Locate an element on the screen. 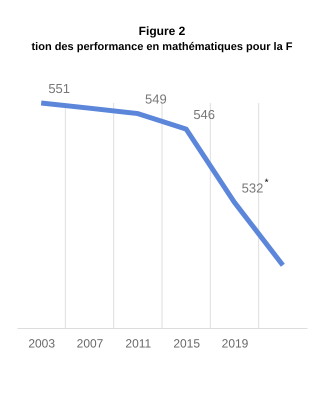 This screenshot has height=400, width=324. x-tick-label: 2015 is located at coordinates (186, 343).